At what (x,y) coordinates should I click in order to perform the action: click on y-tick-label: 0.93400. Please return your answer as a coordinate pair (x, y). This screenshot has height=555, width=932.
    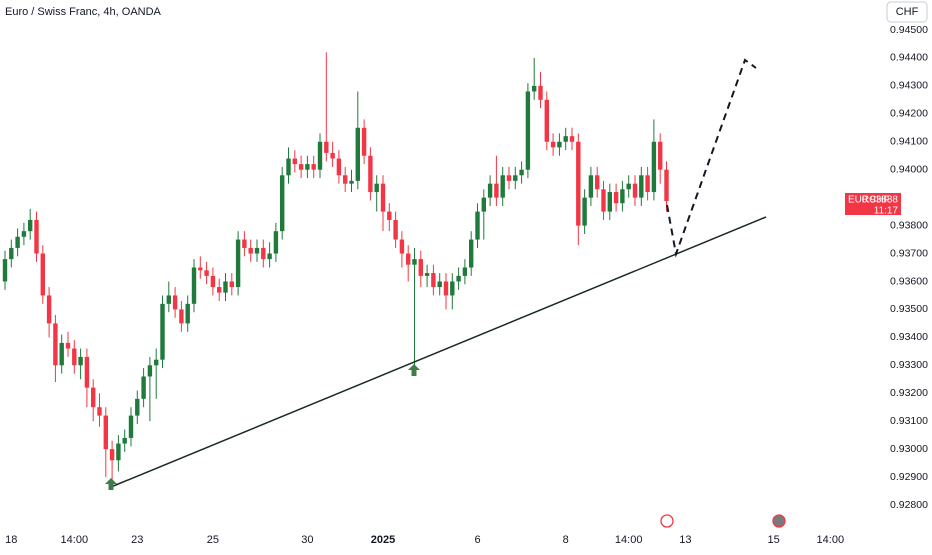
    Looking at the image, I should click on (909, 337).